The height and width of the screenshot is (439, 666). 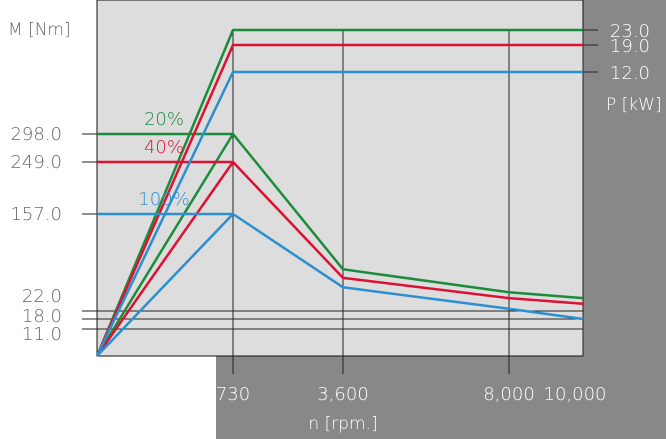 What do you see at coordinates (342, 424) in the screenshot?
I see `x-axis-label: n [rpm.]` at bounding box center [342, 424].